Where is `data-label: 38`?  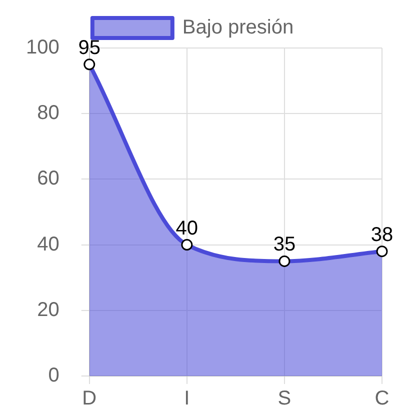
data-label: 38 is located at coordinates (382, 235).